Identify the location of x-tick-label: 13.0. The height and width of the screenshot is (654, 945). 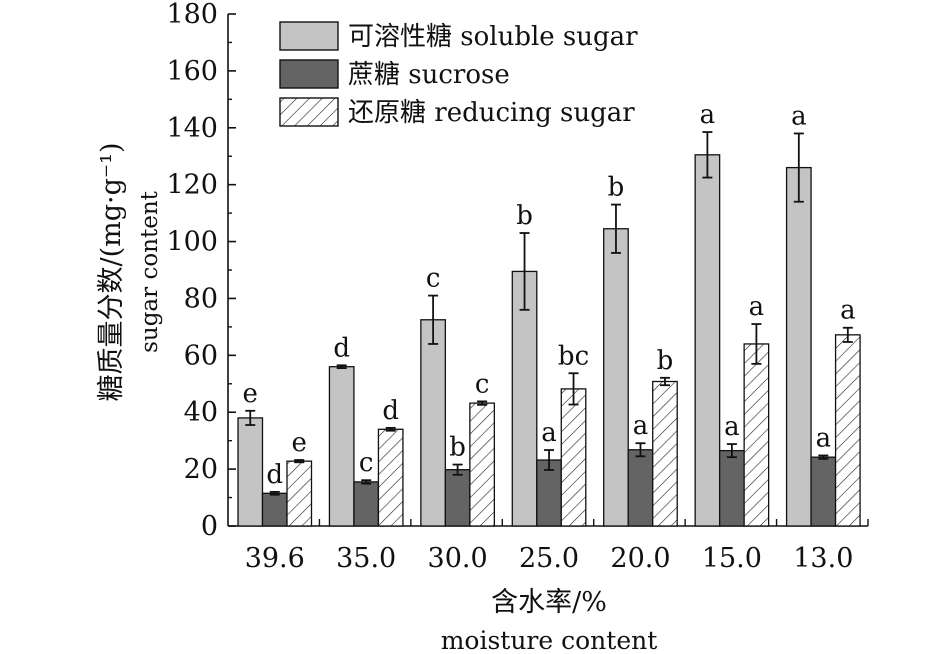
(823, 558).